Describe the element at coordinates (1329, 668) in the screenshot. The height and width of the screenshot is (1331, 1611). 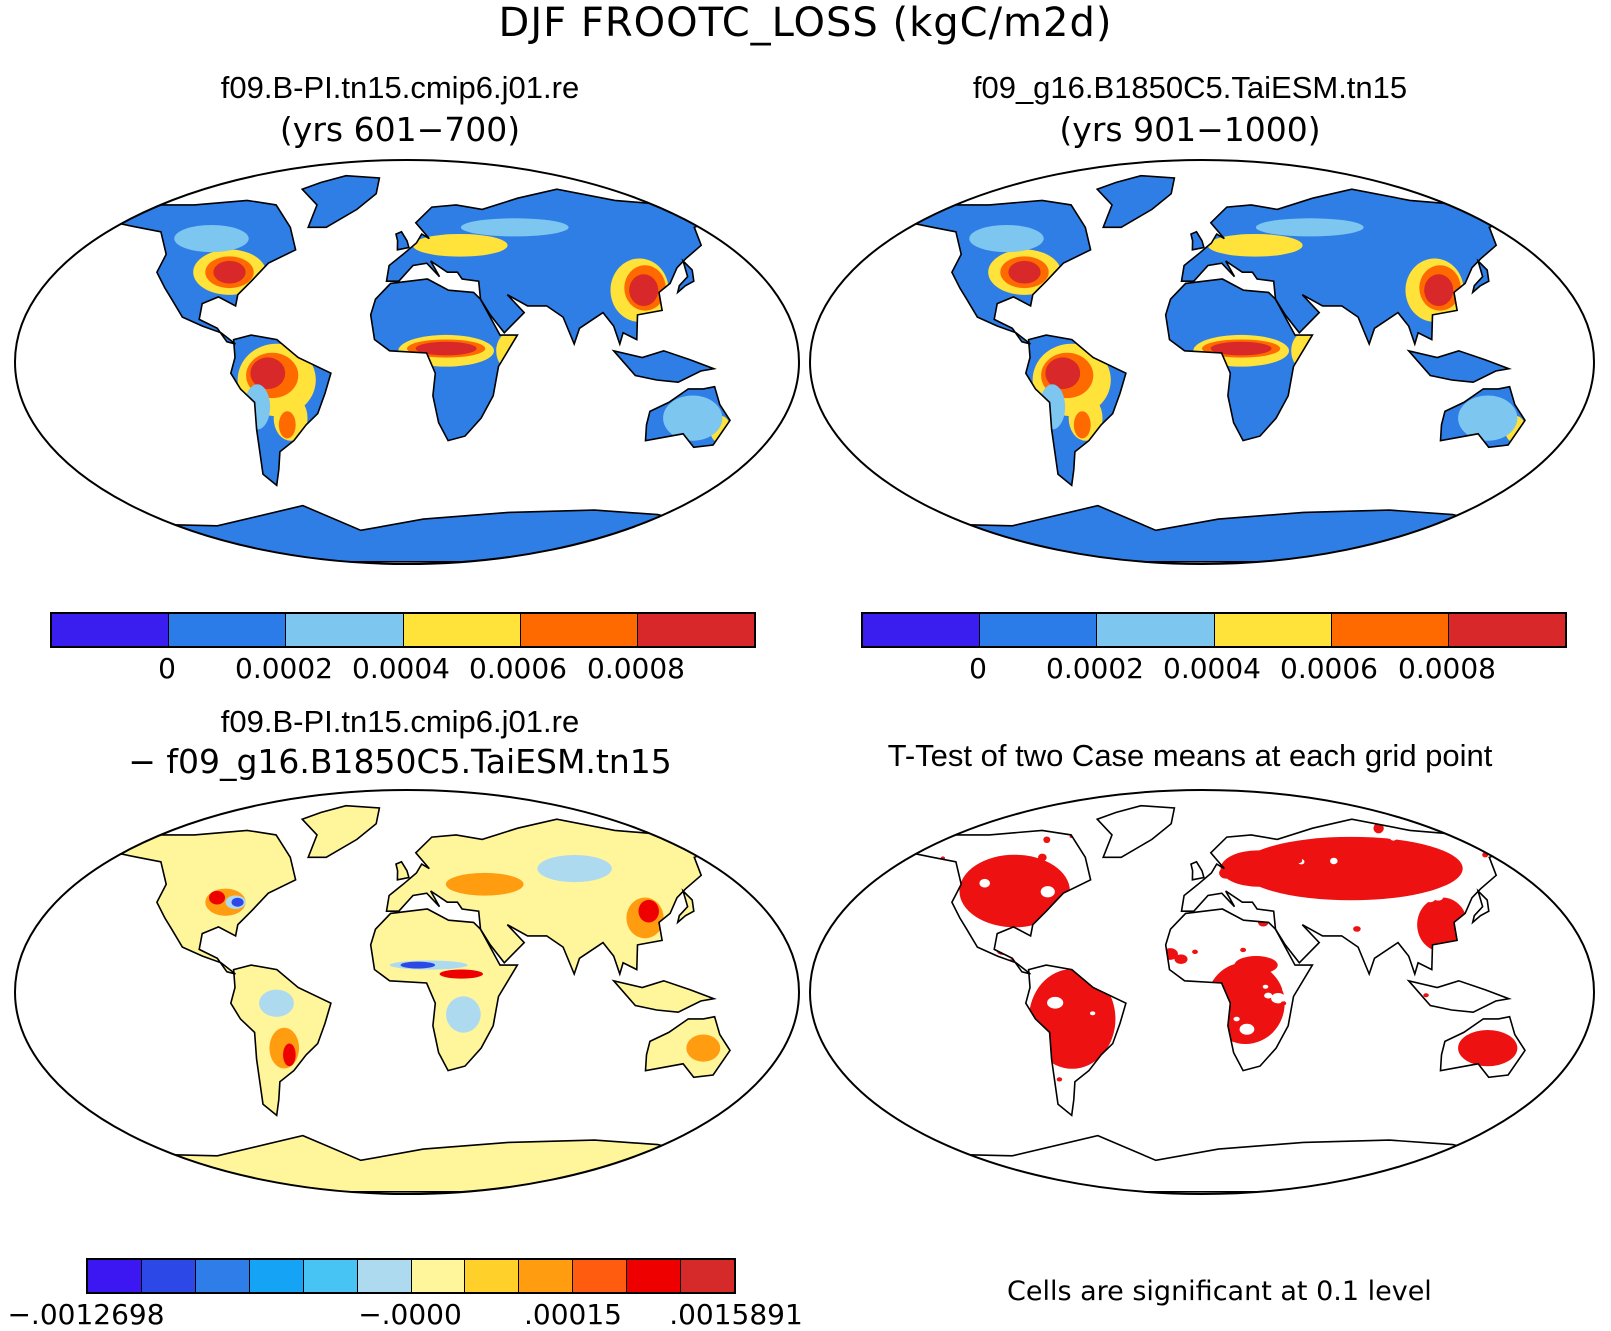
I see `colorbar-tick-label: 0.0006` at that location.